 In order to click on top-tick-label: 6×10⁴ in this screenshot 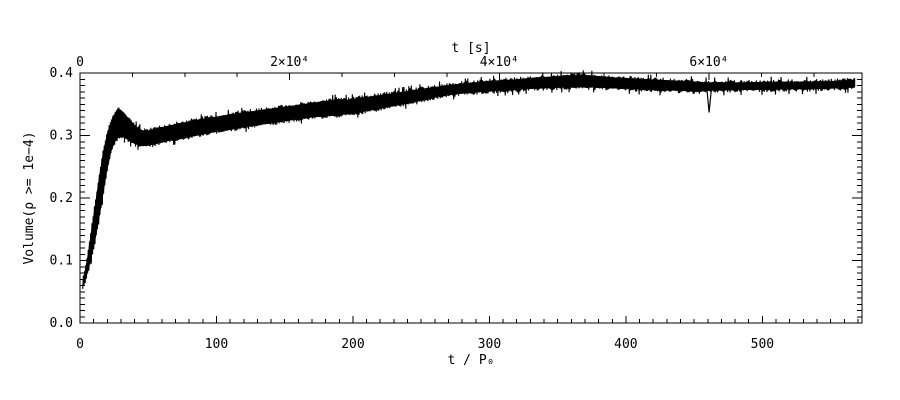, I will do `click(708, 62)`.